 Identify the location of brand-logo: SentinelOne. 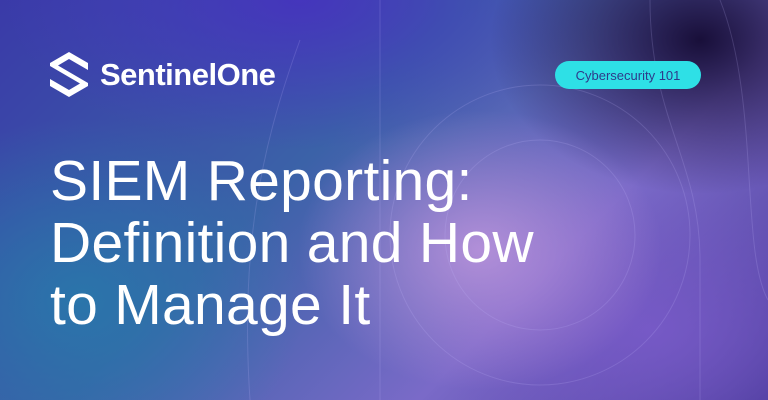
(163, 74).